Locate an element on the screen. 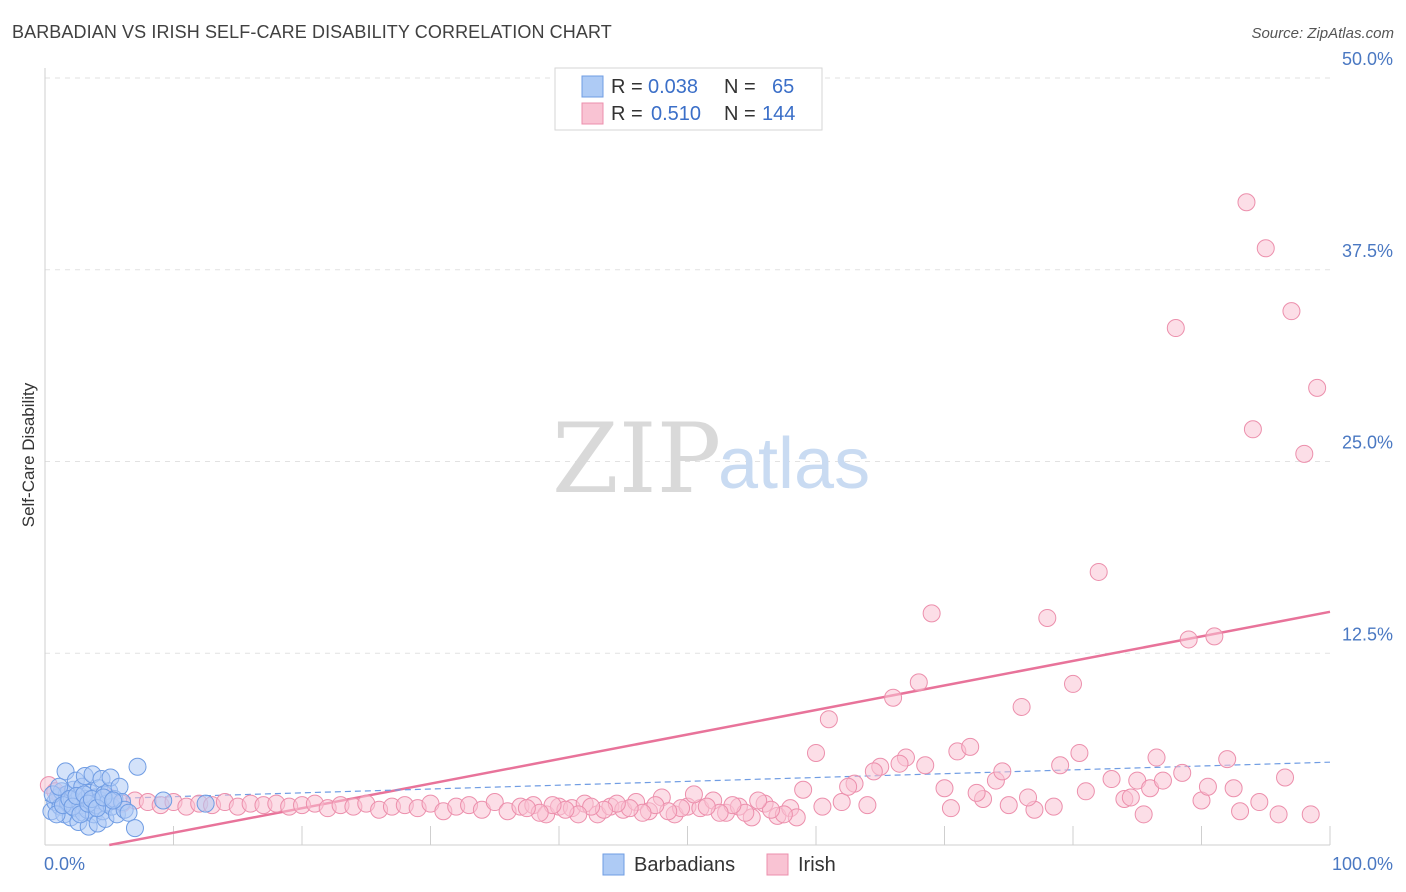 The image size is (1406, 892). bottom-legend-label-barbadians: Barbadians is located at coordinates (684, 865).